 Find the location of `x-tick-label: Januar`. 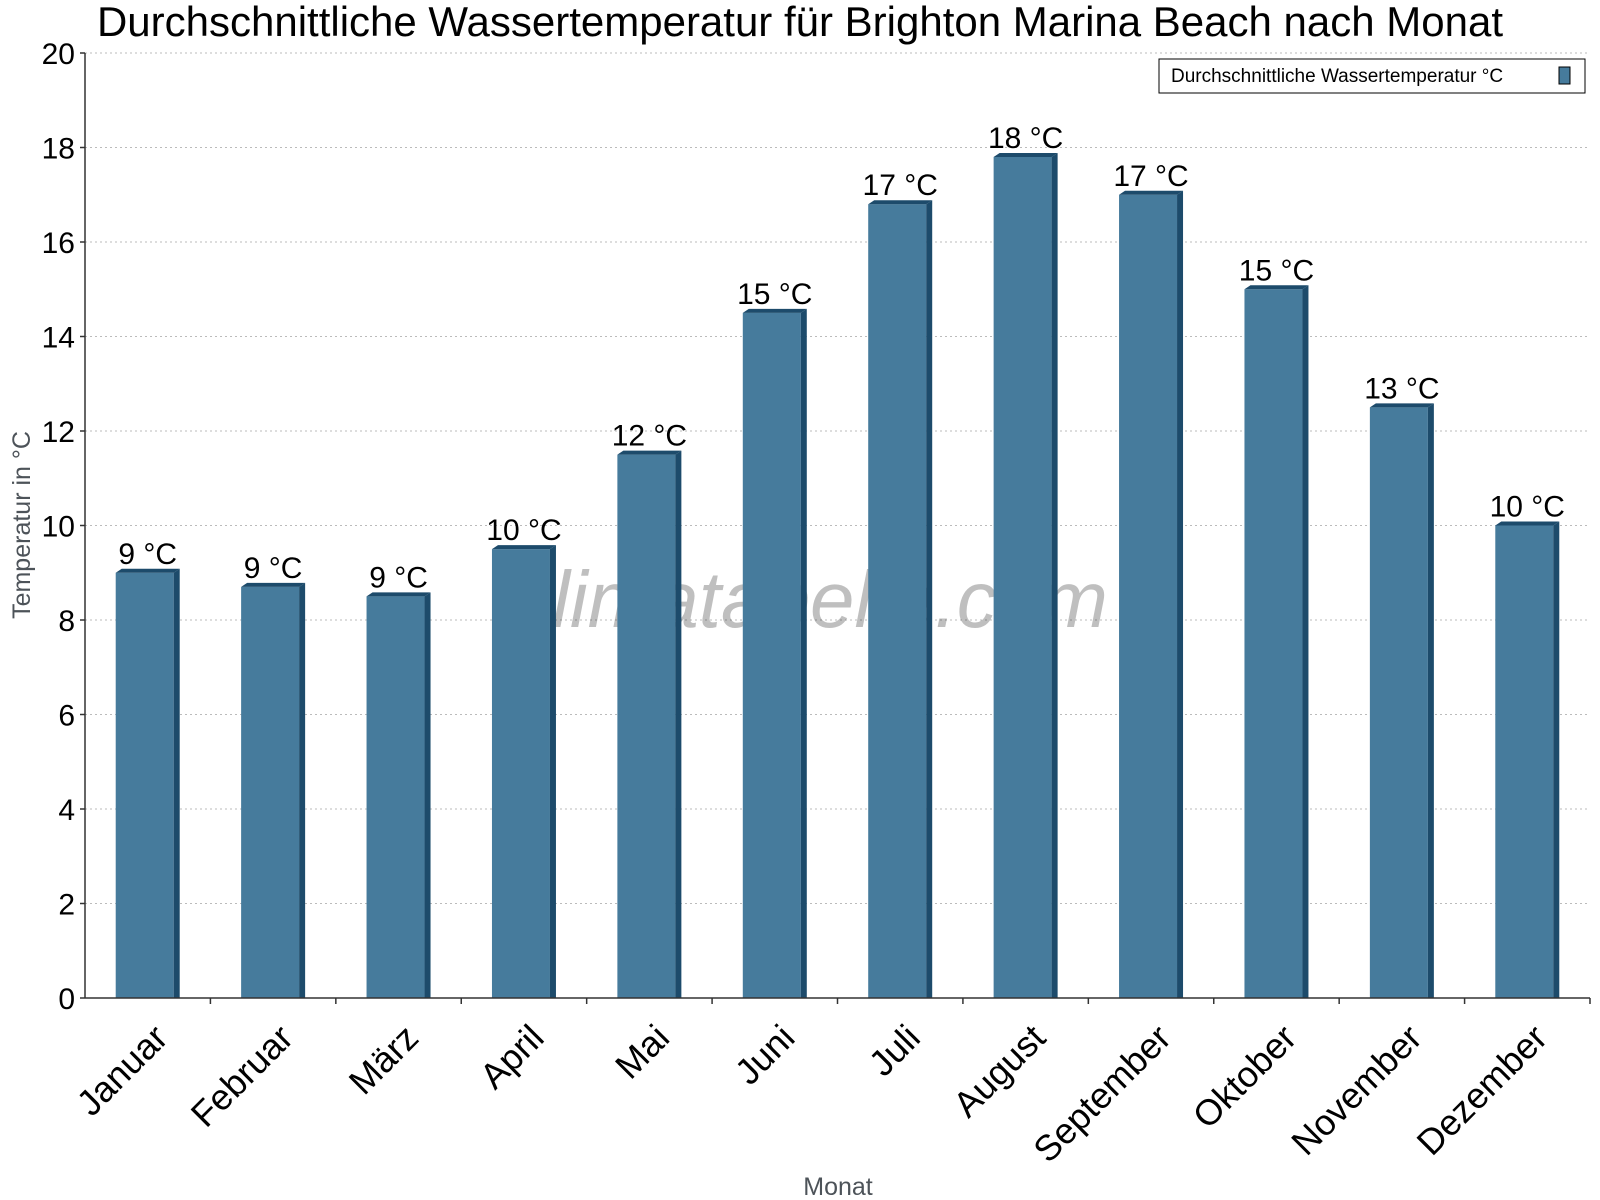

x-tick-label: Januar is located at coordinates (122, 1070).